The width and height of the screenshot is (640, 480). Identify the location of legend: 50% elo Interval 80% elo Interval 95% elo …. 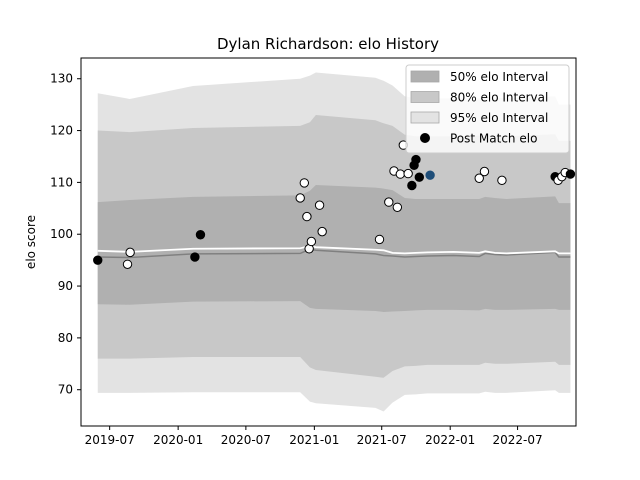
(487, 109).